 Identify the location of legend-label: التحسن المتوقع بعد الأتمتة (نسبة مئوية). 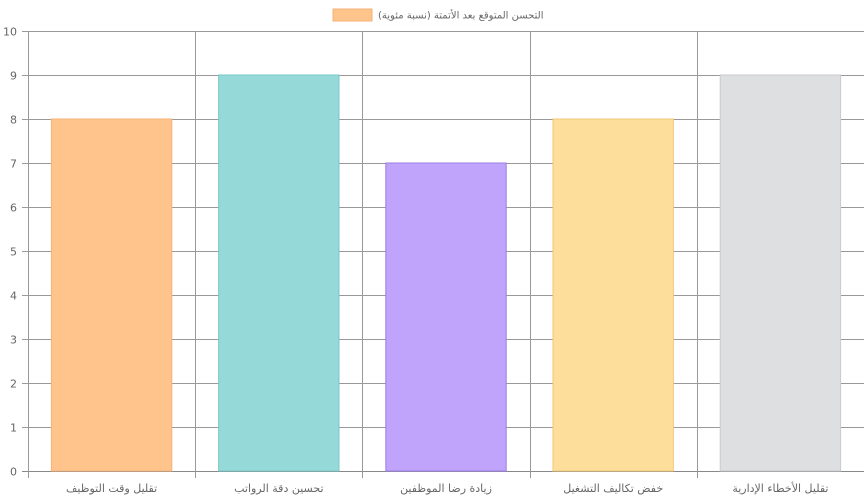
(460, 15).